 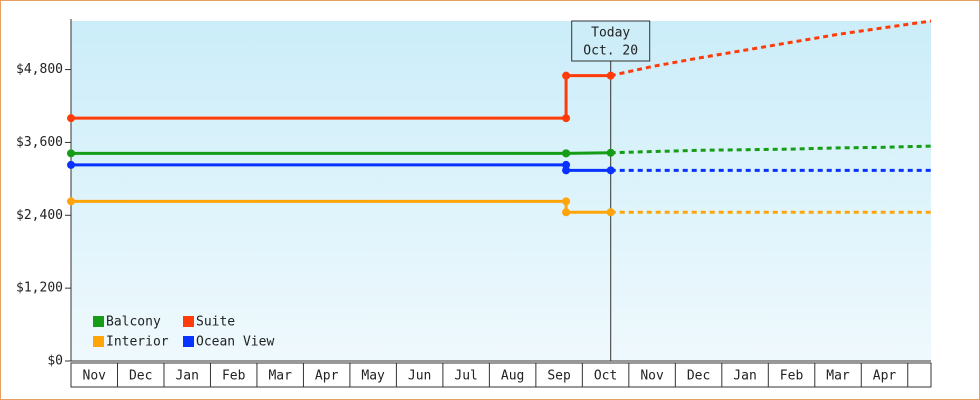 What do you see at coordinates (605, 376) in the screenshot?
I see `x-tick-label: Oct` at bounding box center [605, 376].